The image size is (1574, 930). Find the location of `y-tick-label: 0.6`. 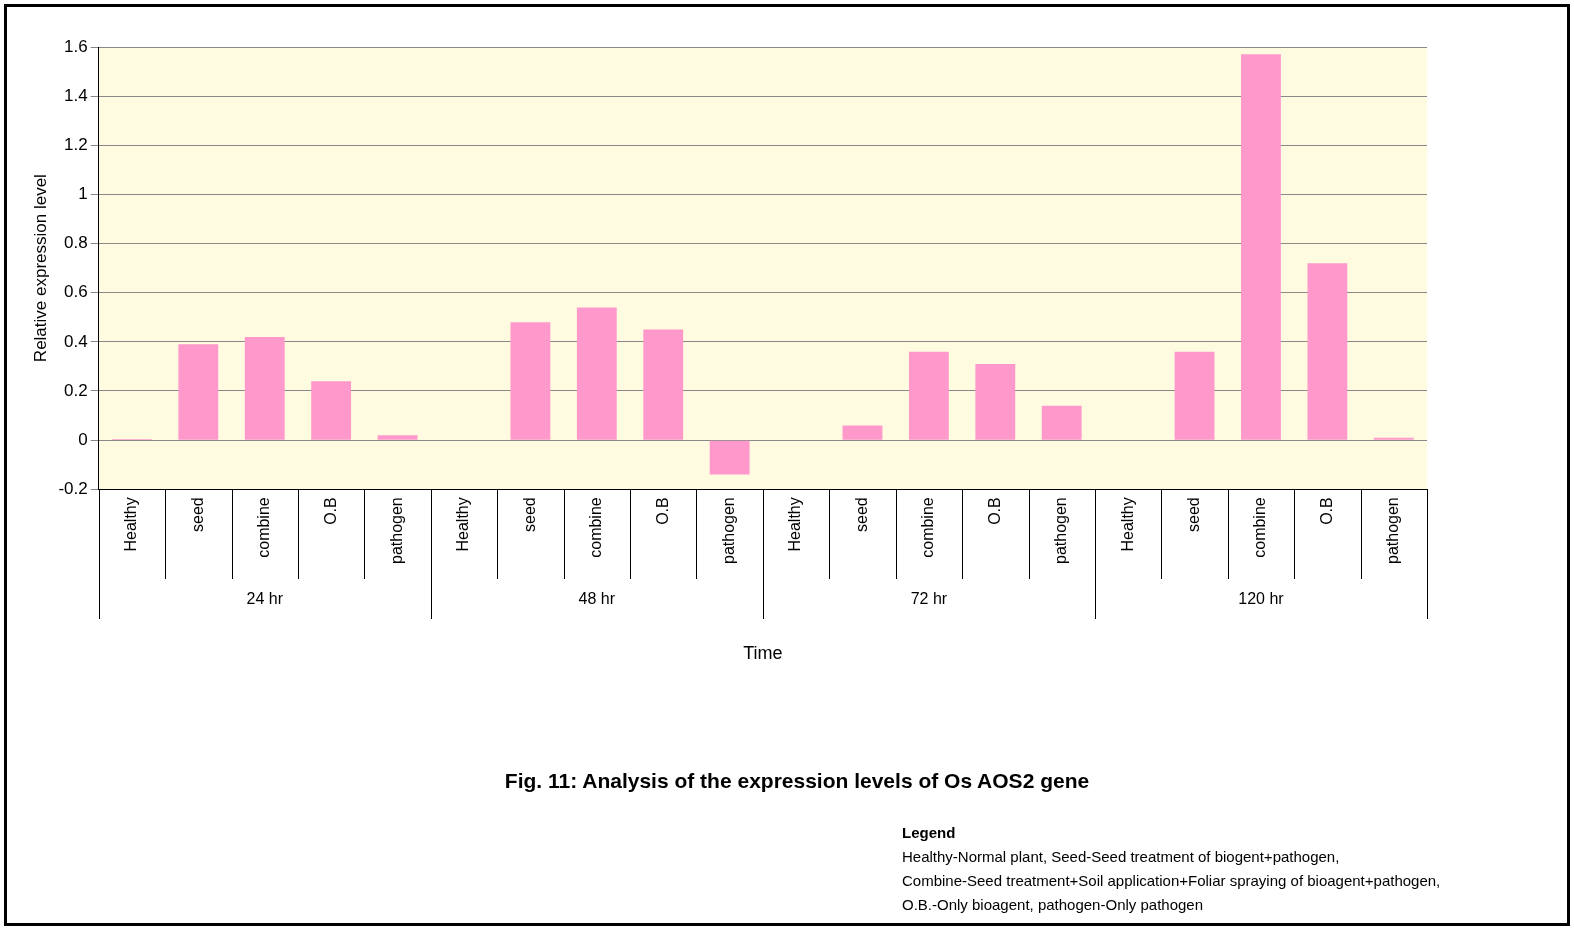

y-tick-label: 0.6 is located at coordinates (76, 292).